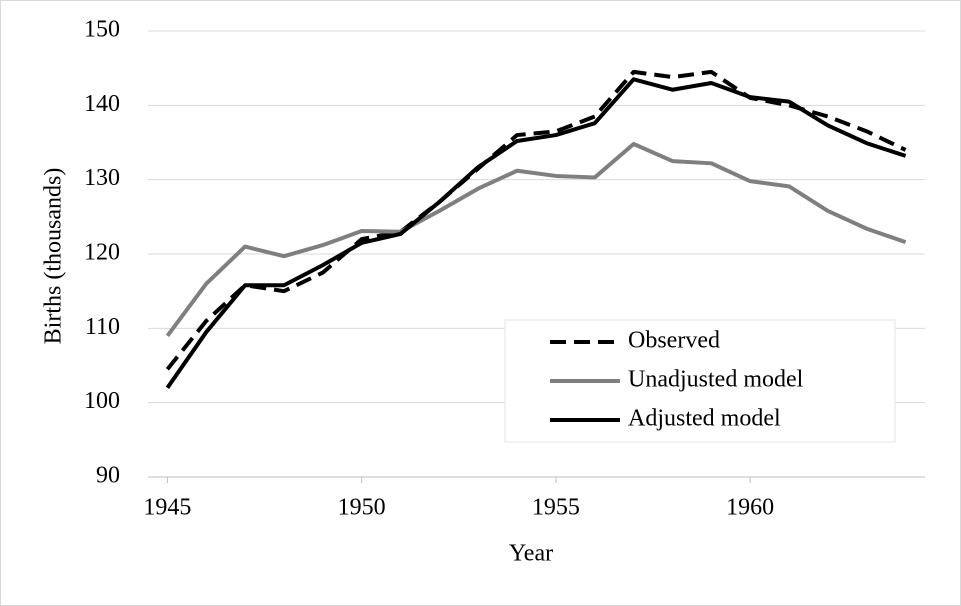 The width and height of the screenshot is (961, 606). What do you see at coordinates (102, 104) in the screenshot?
I see `y-tick-label: 140` at bounding box center [102, 104].